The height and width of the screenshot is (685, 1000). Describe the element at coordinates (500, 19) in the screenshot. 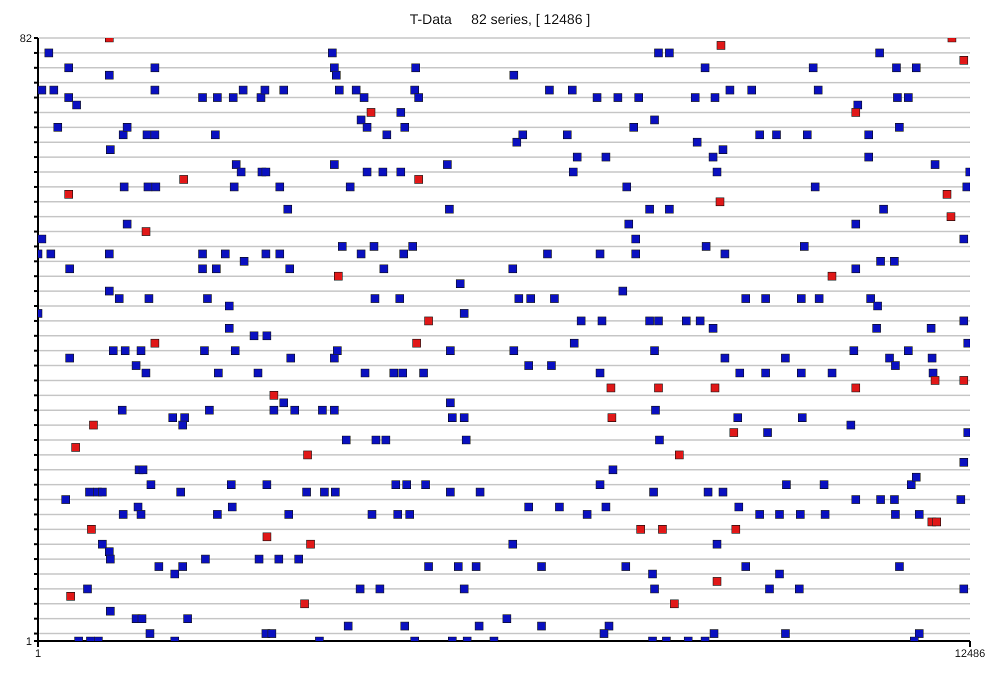

I see `chart-title: T-Data 82 series, [ 12486 ]` at that location.